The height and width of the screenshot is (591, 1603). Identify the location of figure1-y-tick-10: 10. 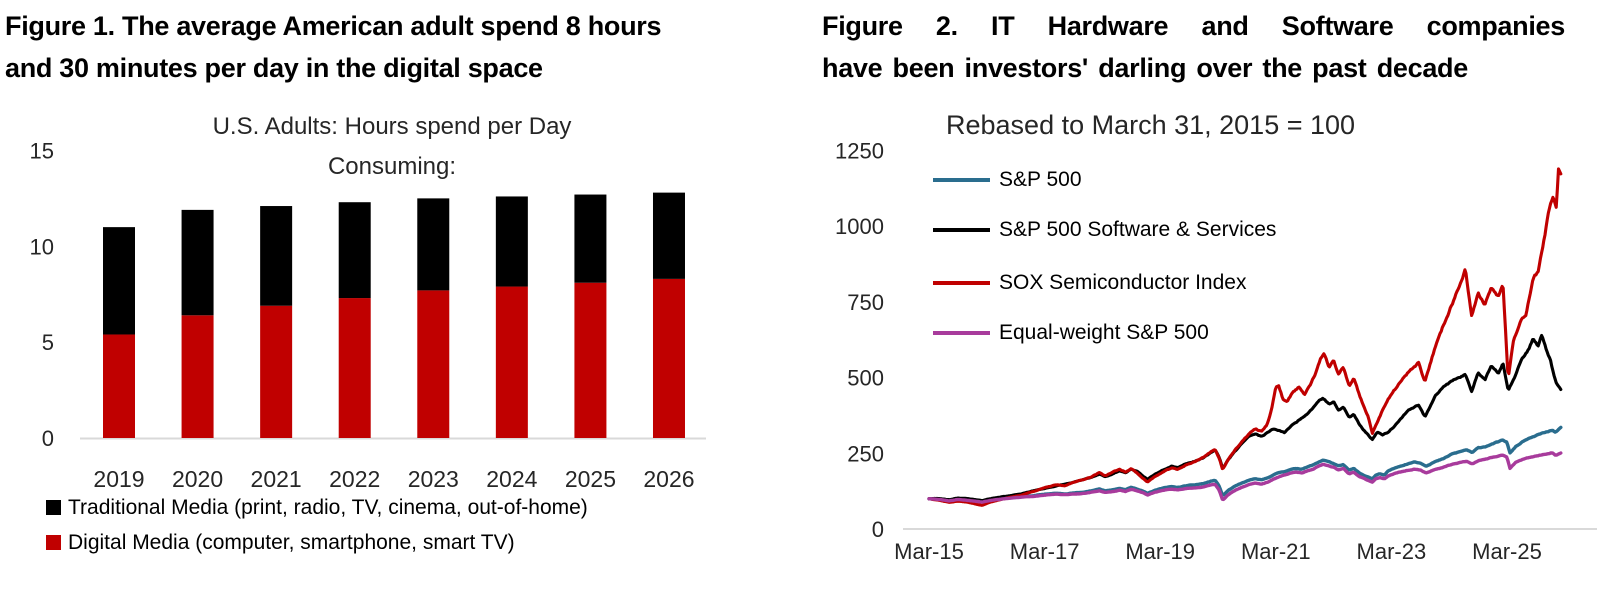
(42, 246).